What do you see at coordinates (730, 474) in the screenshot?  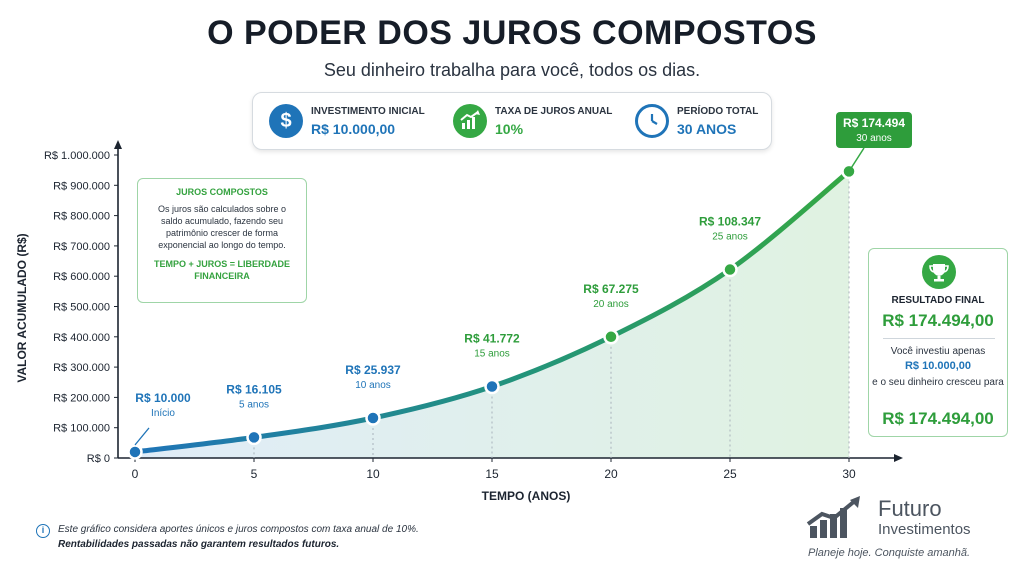 I see `x-tick-label: 25` at bounding box center [730, 474].